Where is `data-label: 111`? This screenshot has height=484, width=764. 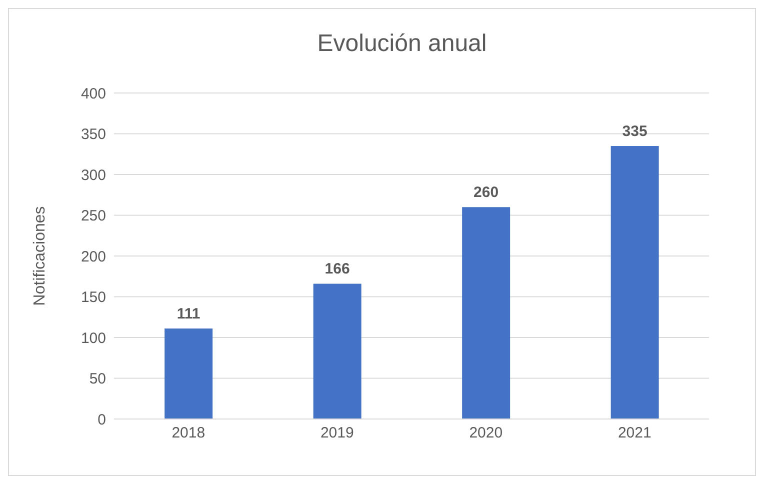 data-label: 111 is located at coordinates (188, 314).